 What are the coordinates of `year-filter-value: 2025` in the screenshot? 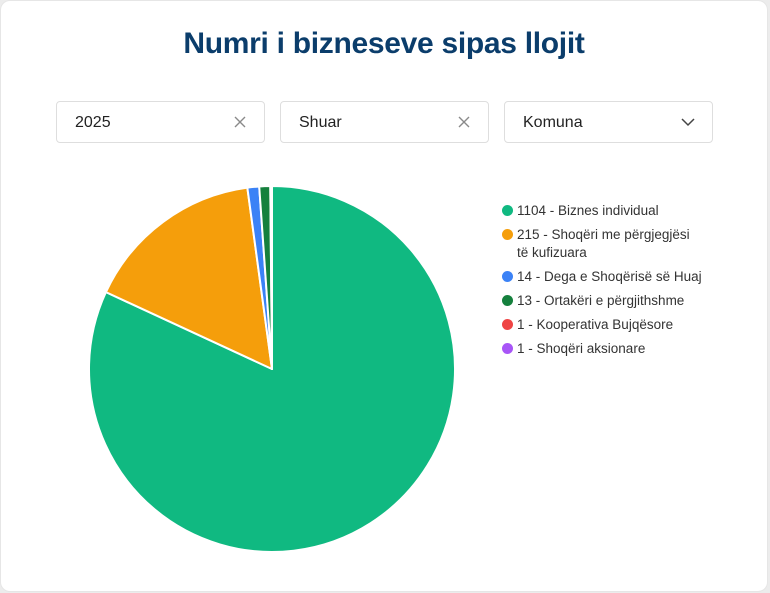 It's located at (93, 122).